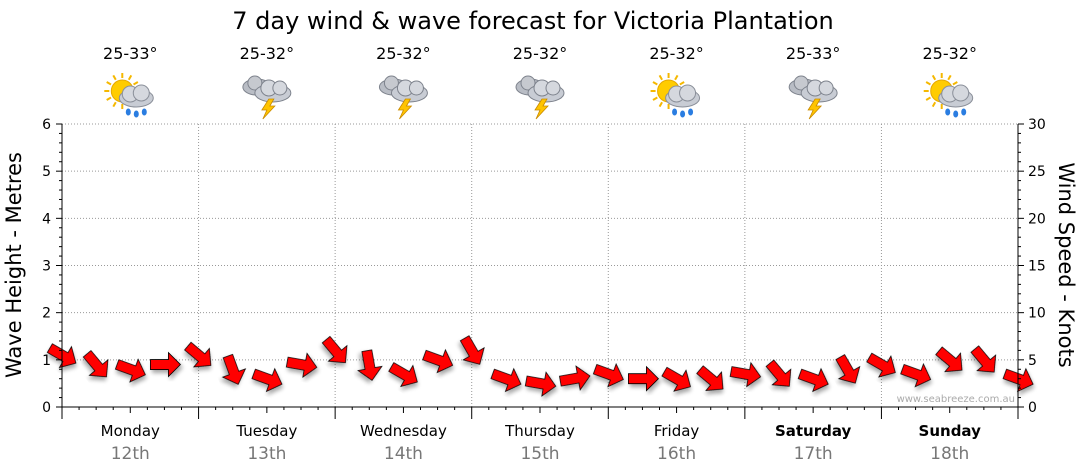  I want to click on day-name: Monday, so click(130, 431).